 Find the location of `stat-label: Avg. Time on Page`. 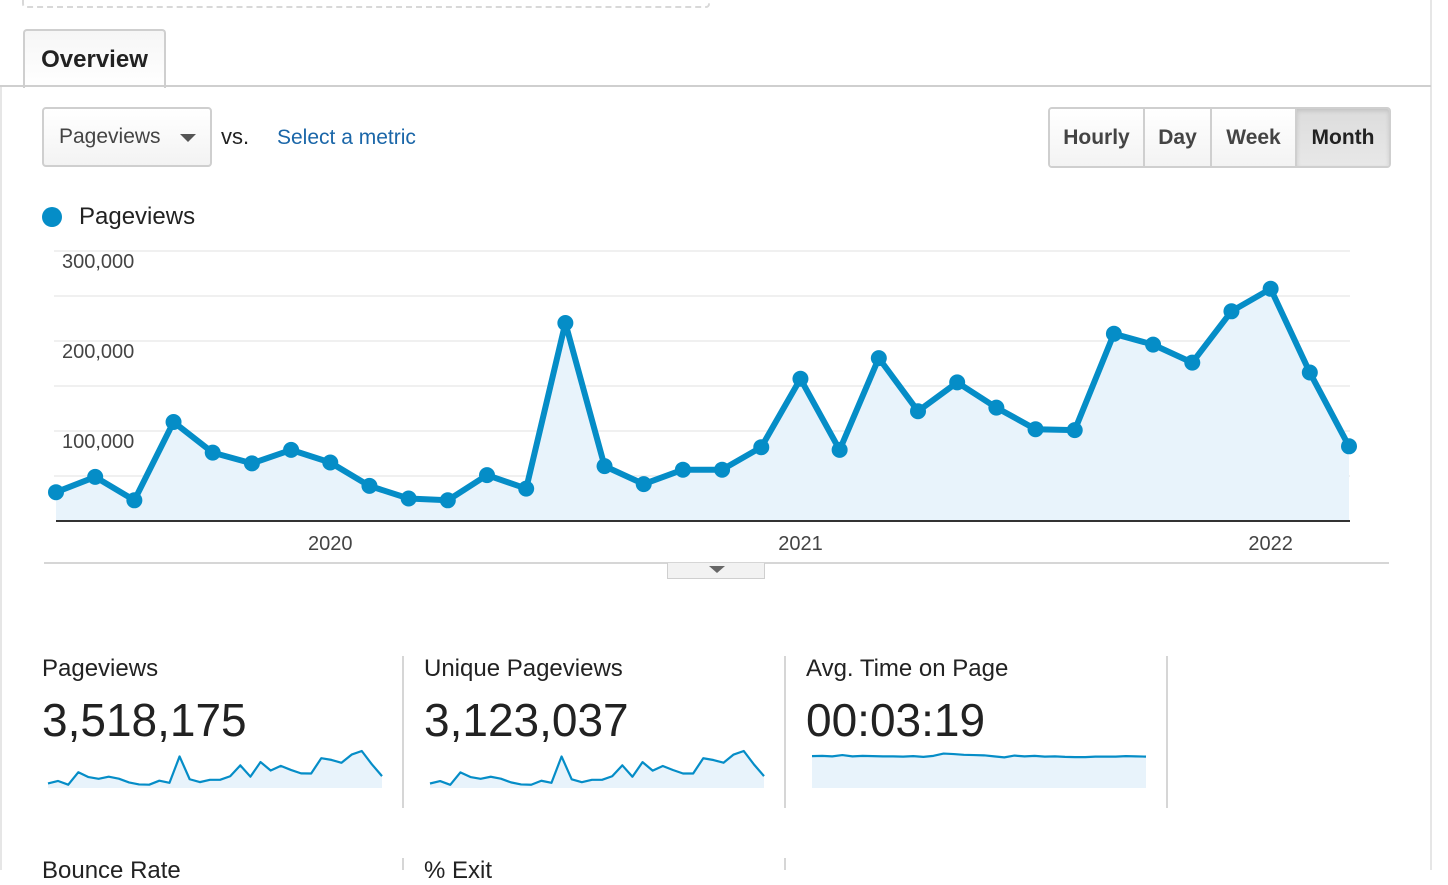

stat-label: Avg. Time on Page is located at coordinates (907, 668).